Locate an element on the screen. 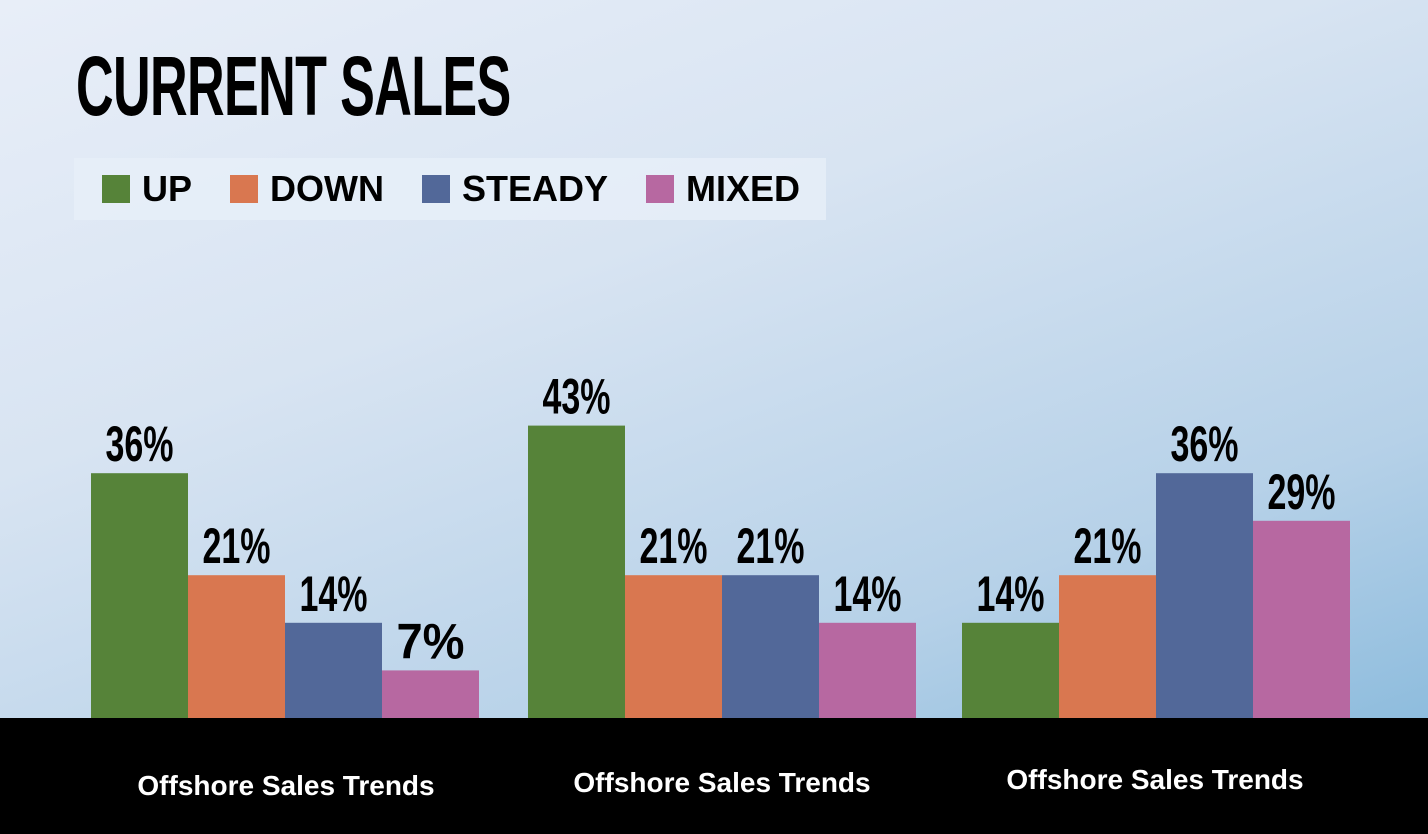  category-label-1: Offshore Sales Trends is located at coordinates (285, 785).